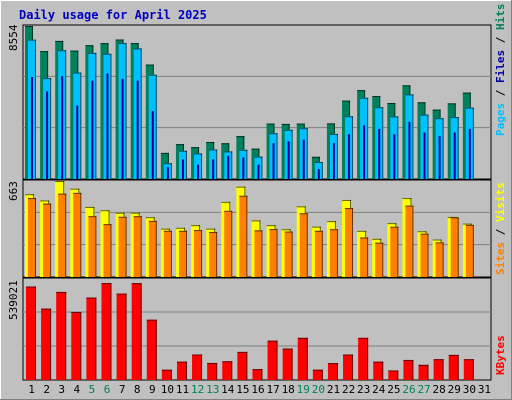 This screenshot has width=512, height=400. Describe the element at coordinates (13, 300) in the screenshot. I see `kbytes-ymax-label: 539021` at that location.